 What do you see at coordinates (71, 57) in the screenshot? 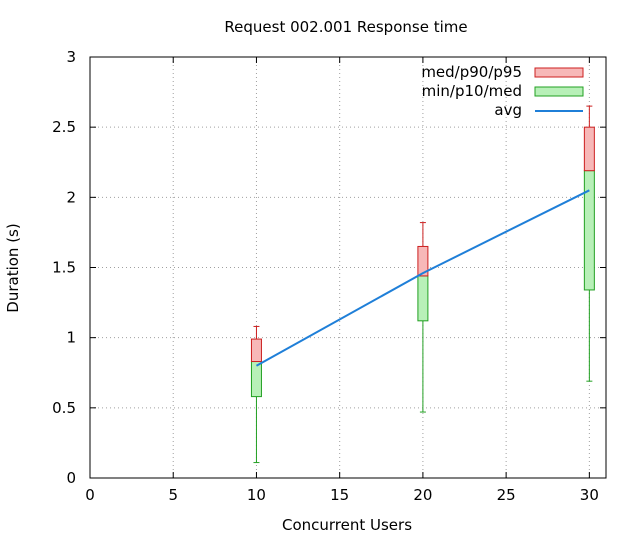
I see `y-tick-label: 3` at bounding box center [71, 57].